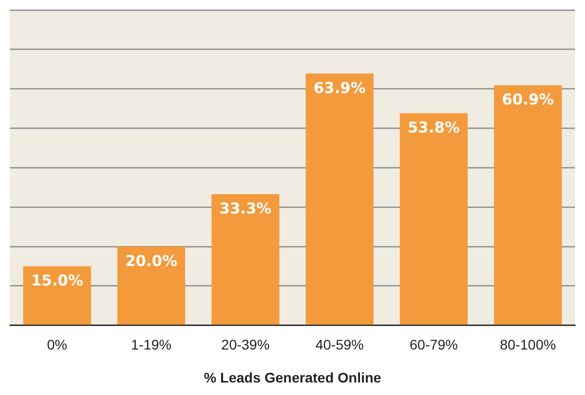  I want to click on x-tick-label: 40-59%, so click(339, 344).